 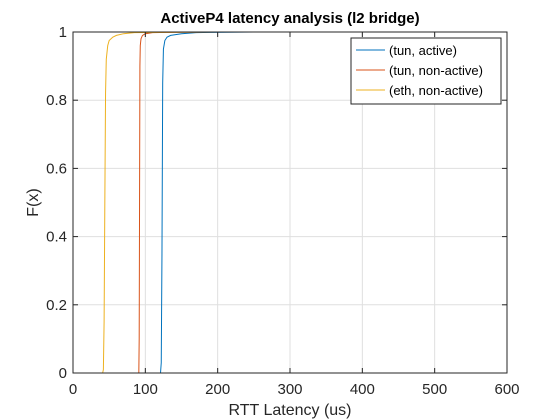 I want to click on x-tick-label: 500, so click(x=434, y=389).